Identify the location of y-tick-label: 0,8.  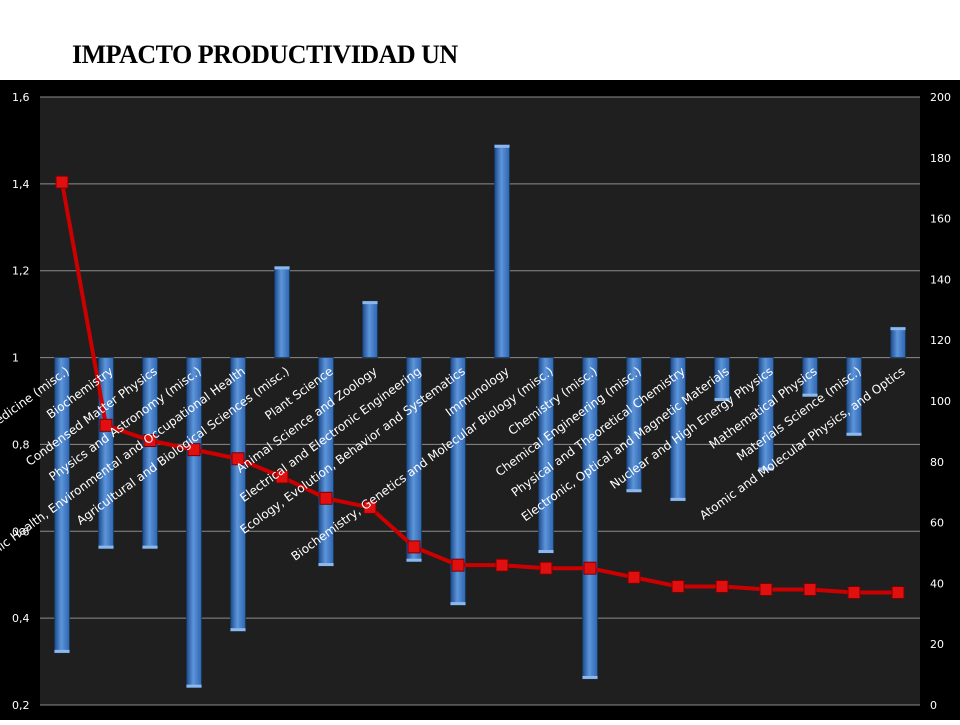
(21, 444).